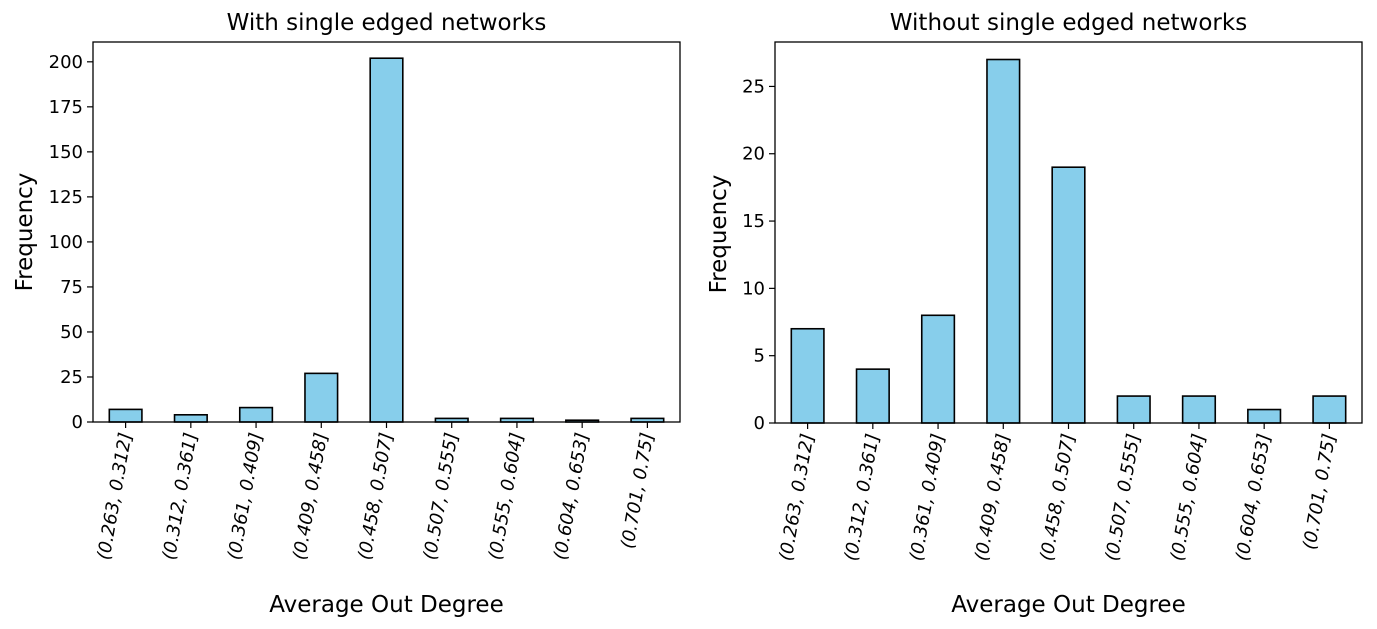 Image resolution: width=1377 pixels, height=629 pixels. I want to click on y-tick-label: 100, so click(66, 242).